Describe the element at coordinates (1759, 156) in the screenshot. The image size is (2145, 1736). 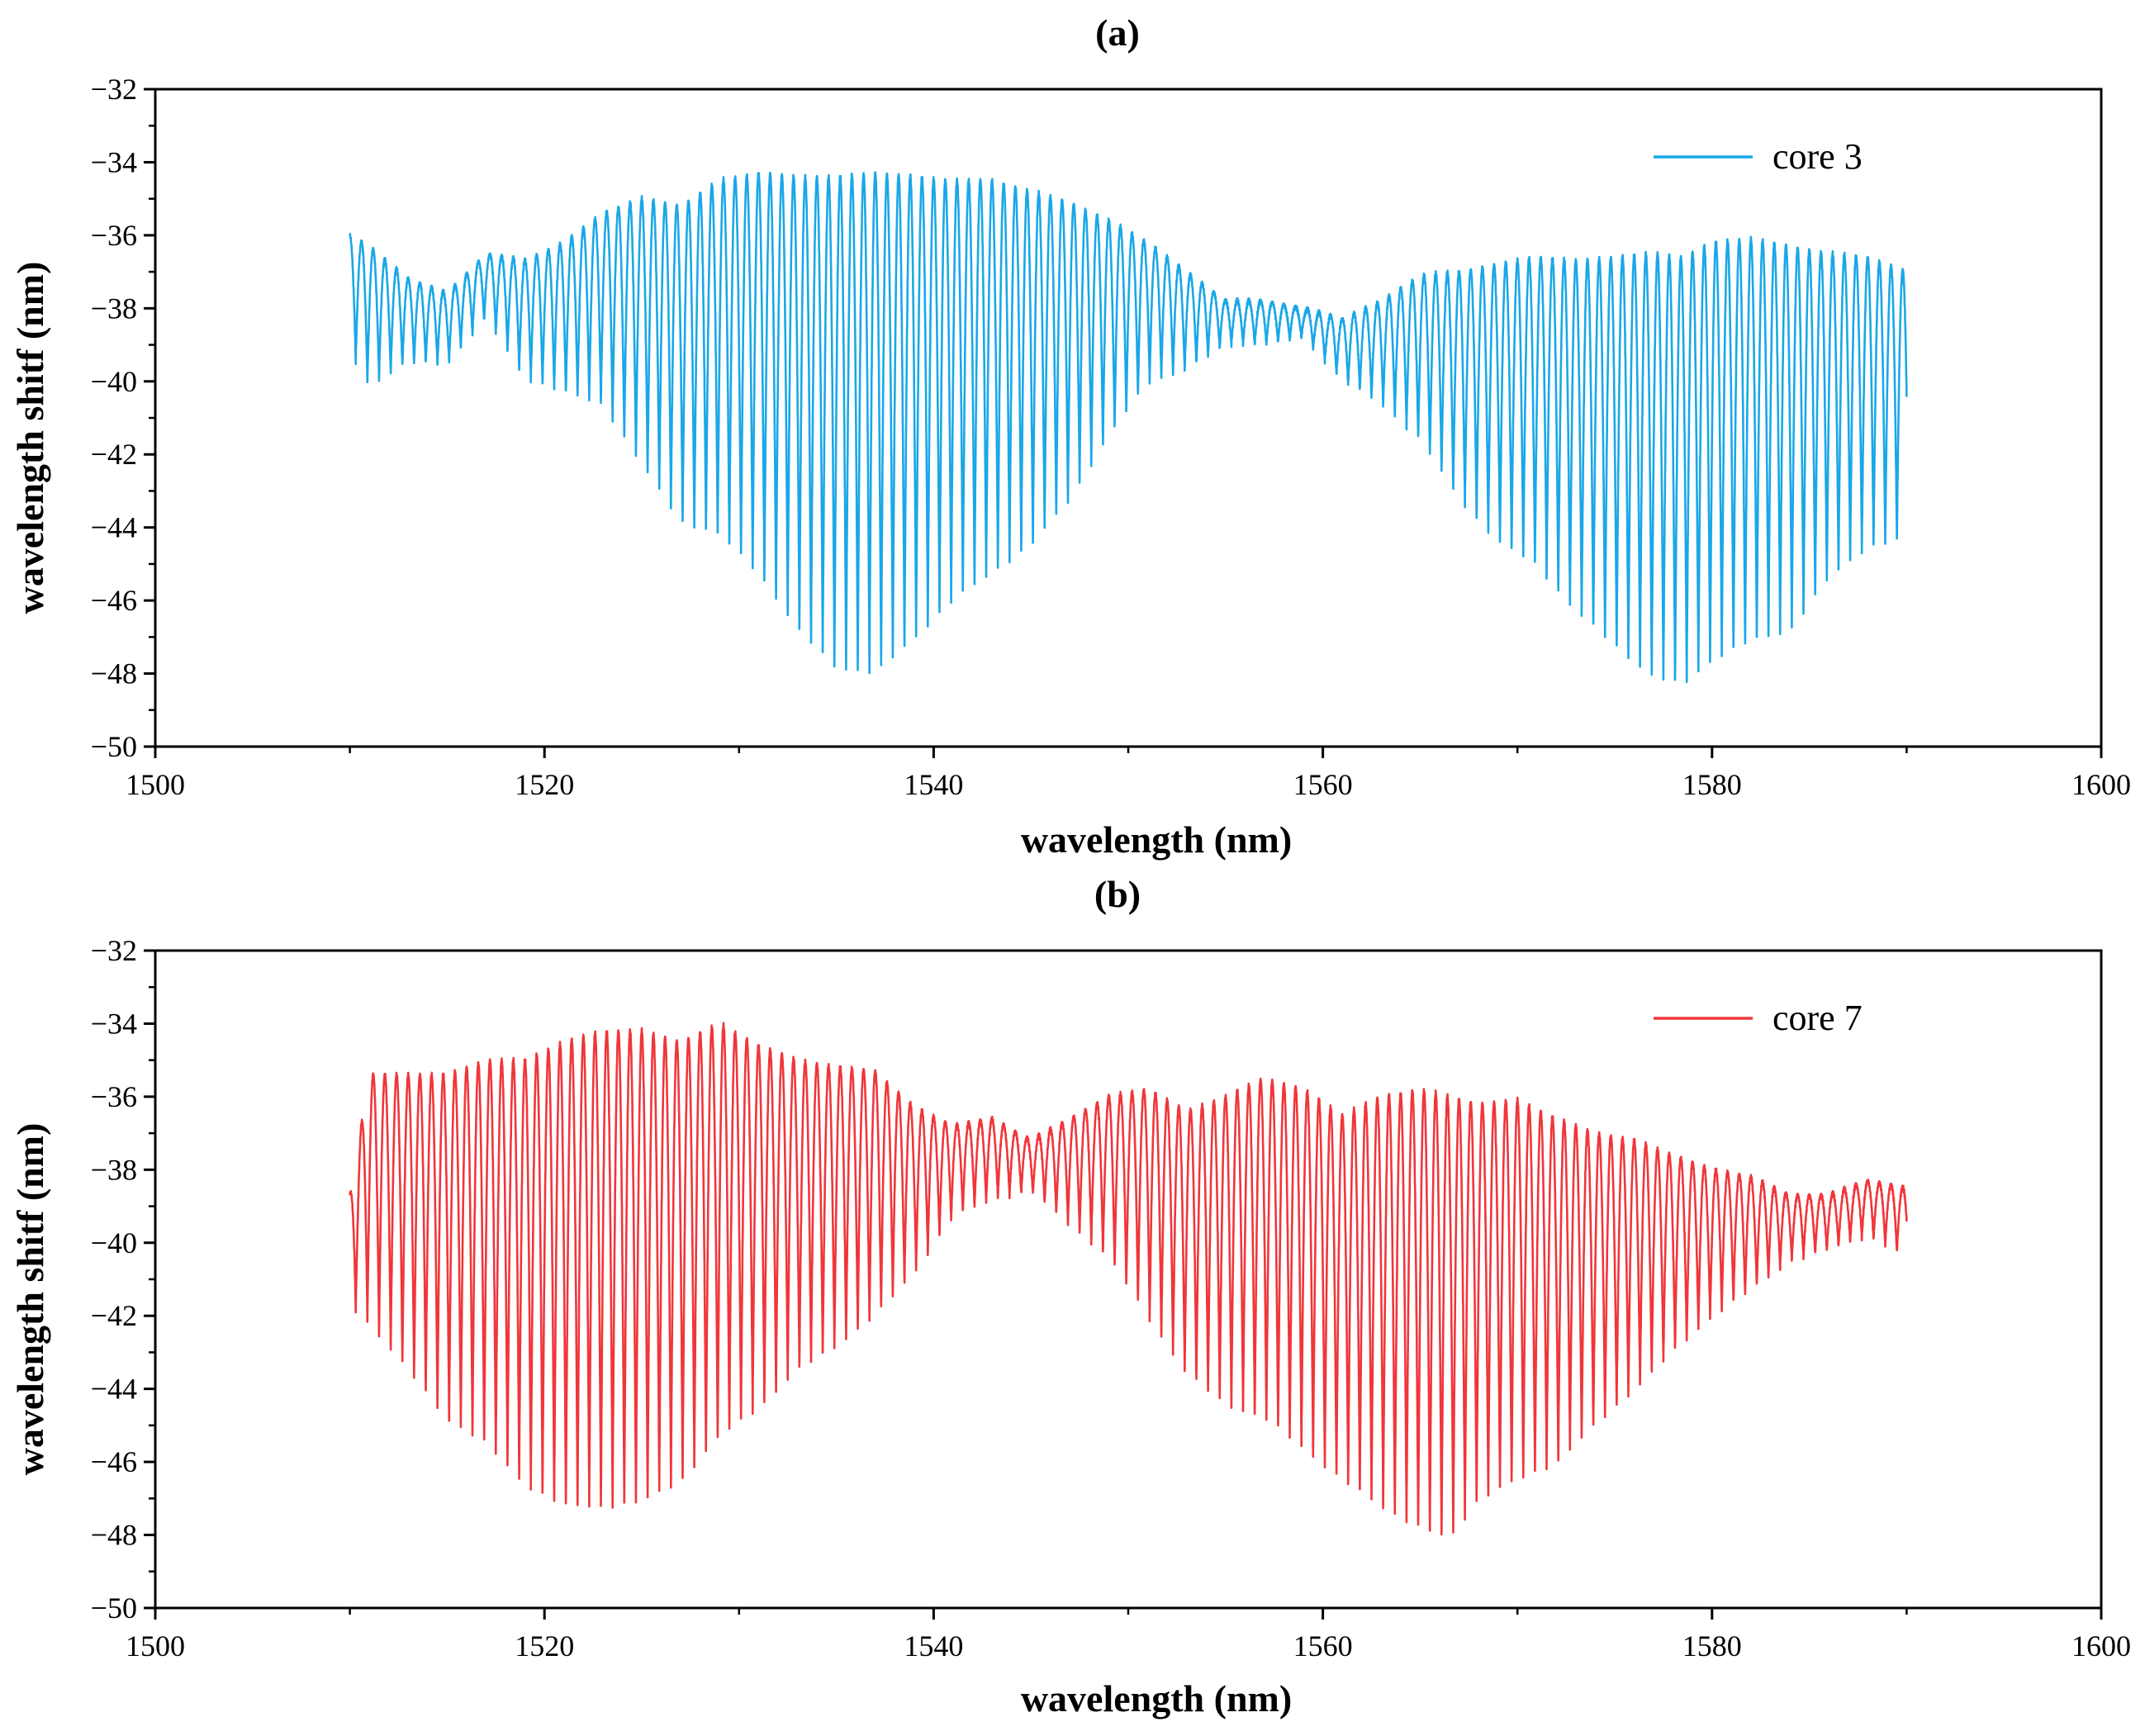
I see `panel-a-legend: core 3` at that location.